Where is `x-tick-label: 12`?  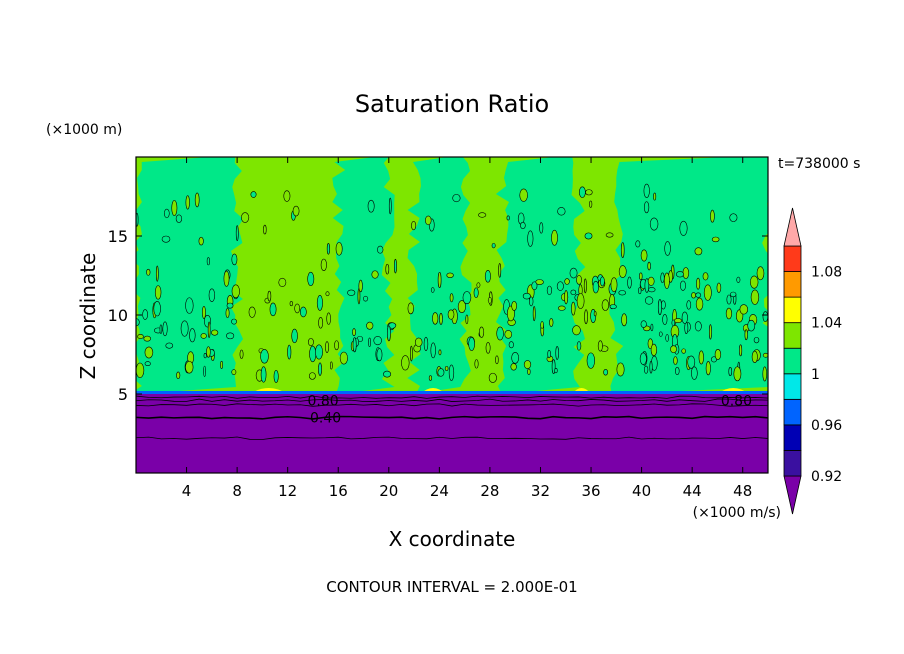 x-tick-label: 12 is located at coordinates (287, 491).